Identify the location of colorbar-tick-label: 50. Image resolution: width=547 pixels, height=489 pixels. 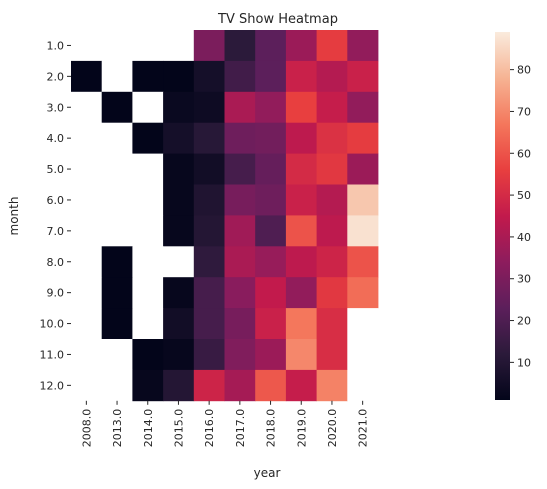
(524, 195).